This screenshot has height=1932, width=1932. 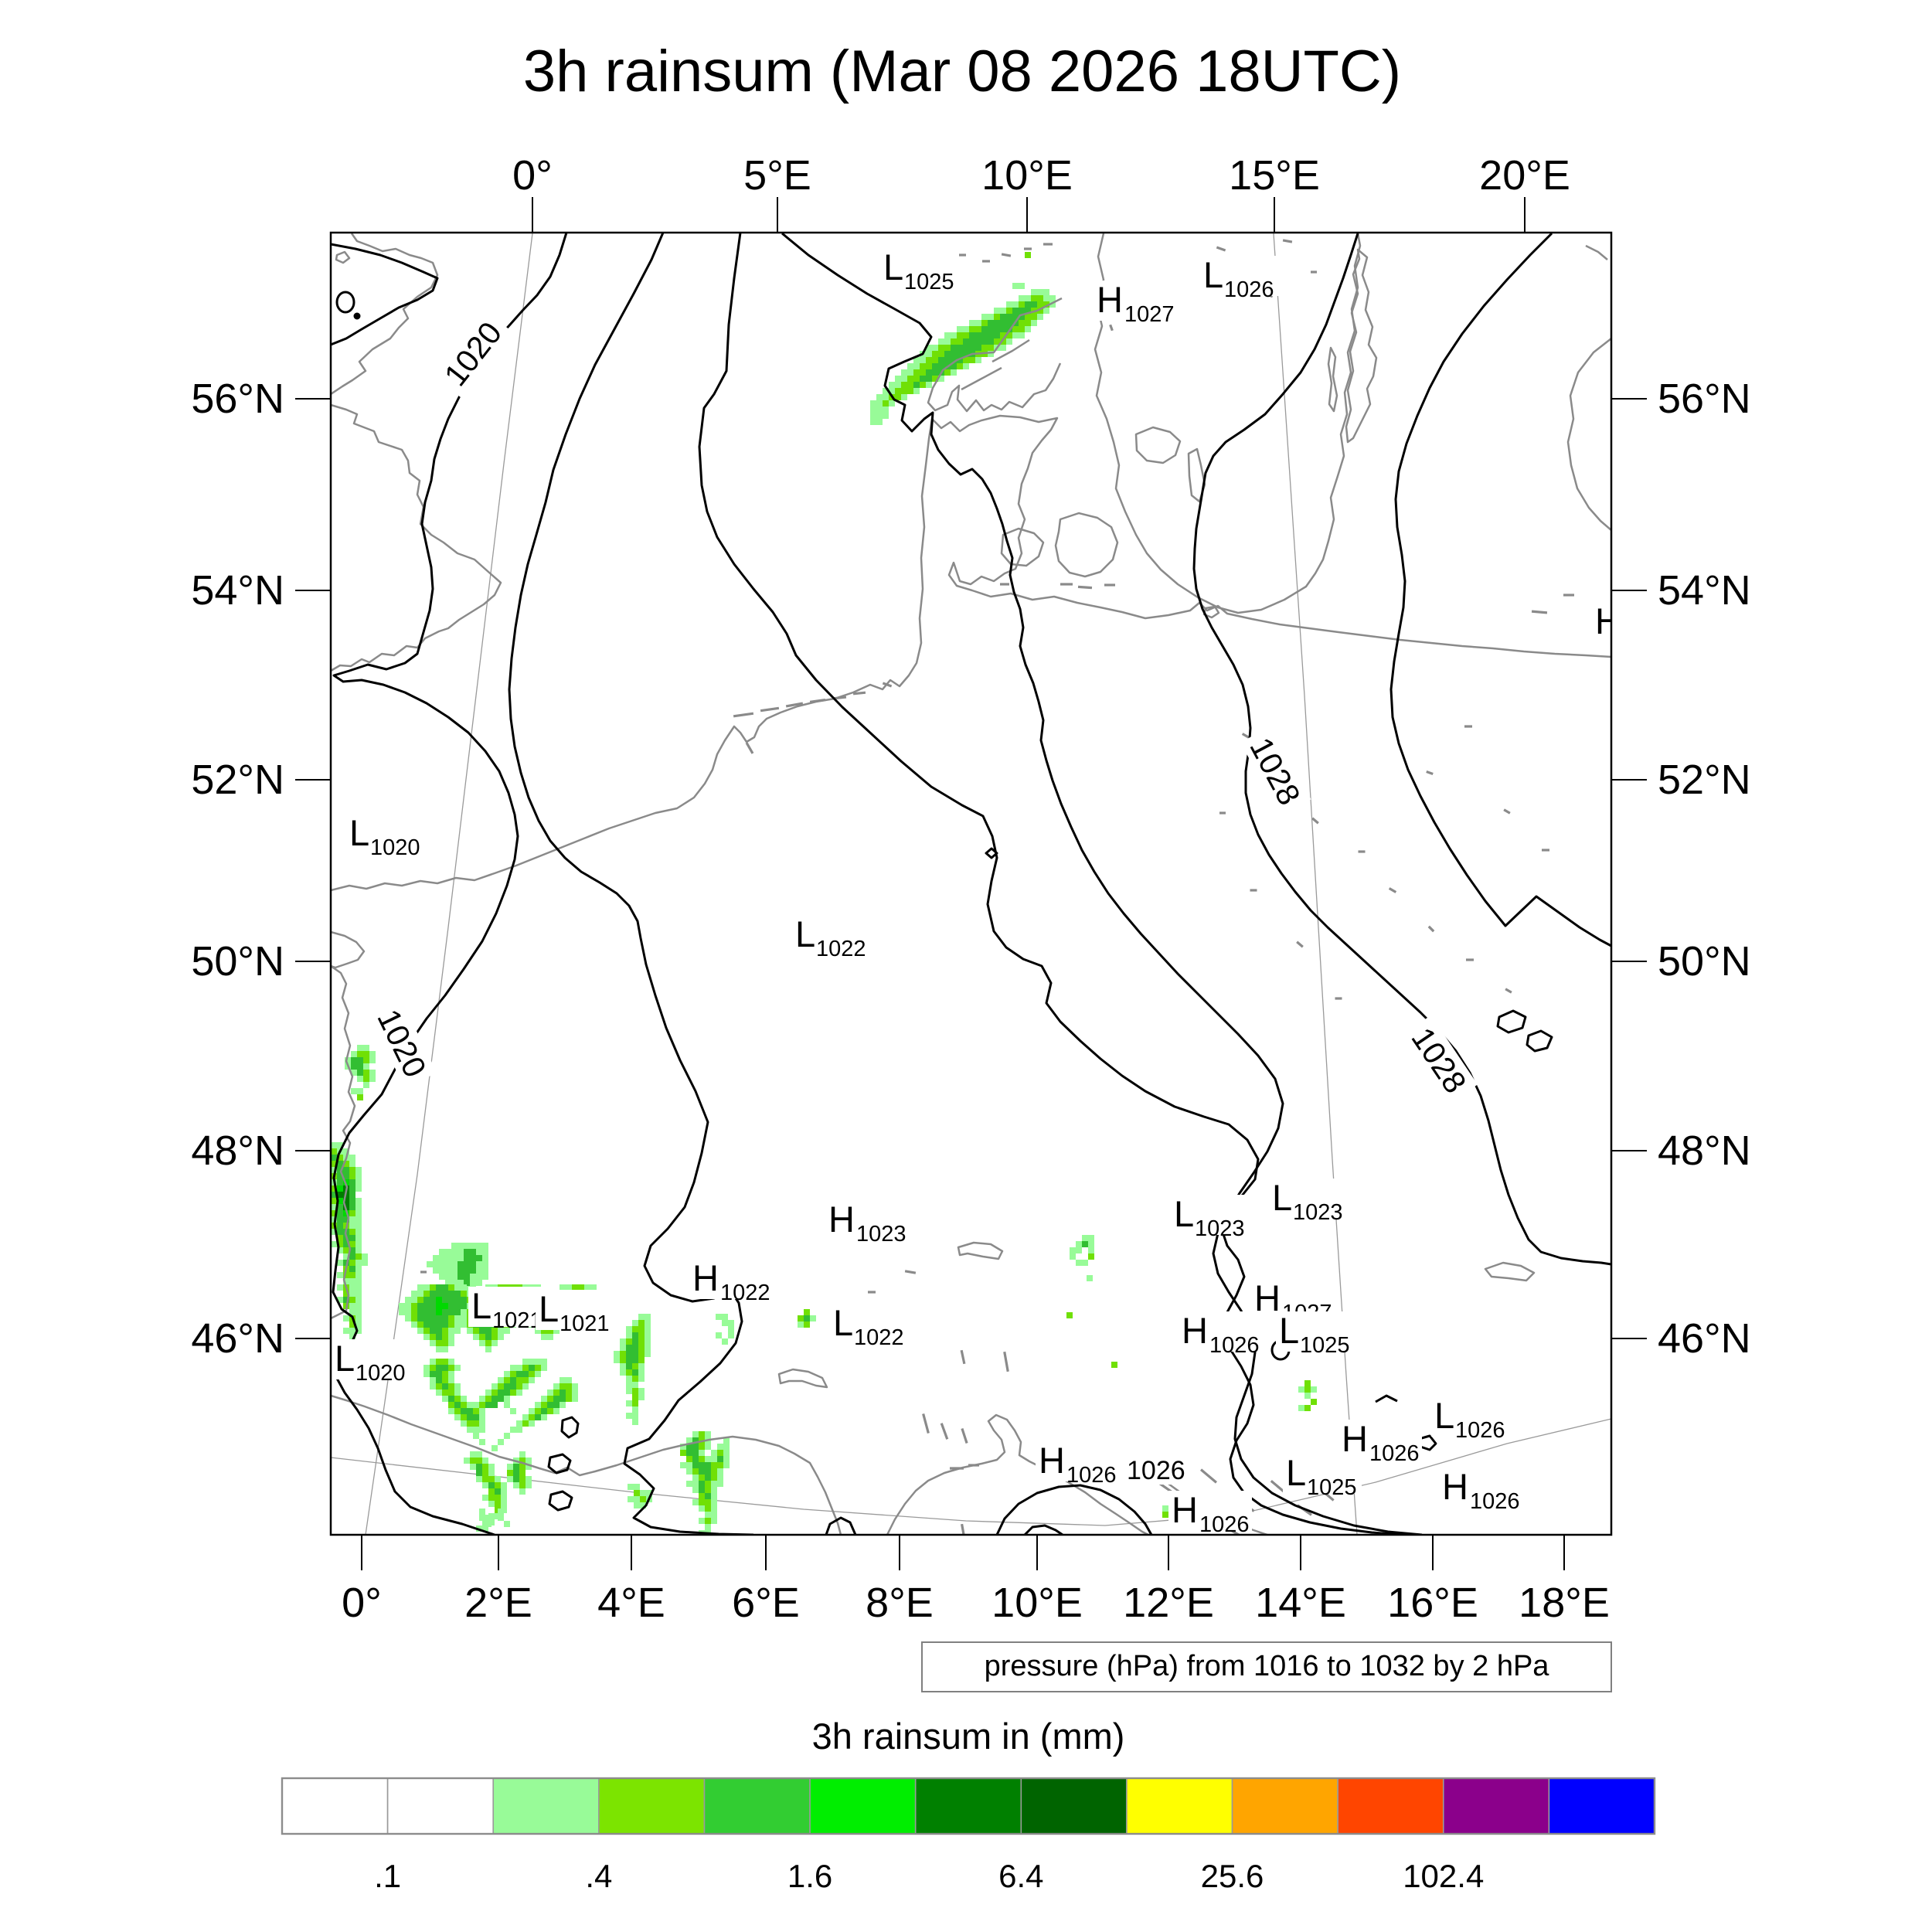 What do you see at coordinates (1300, 1603) in the screenshot?
I see `axis-label-bottom: 14°E` at bounding box center [1300, 1603].